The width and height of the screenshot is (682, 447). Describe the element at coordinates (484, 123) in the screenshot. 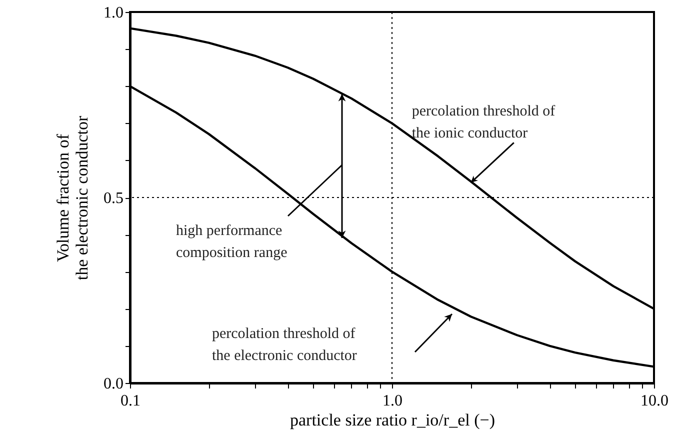

I see `annotation: percolation threshold of the ionic conductor` at that location.